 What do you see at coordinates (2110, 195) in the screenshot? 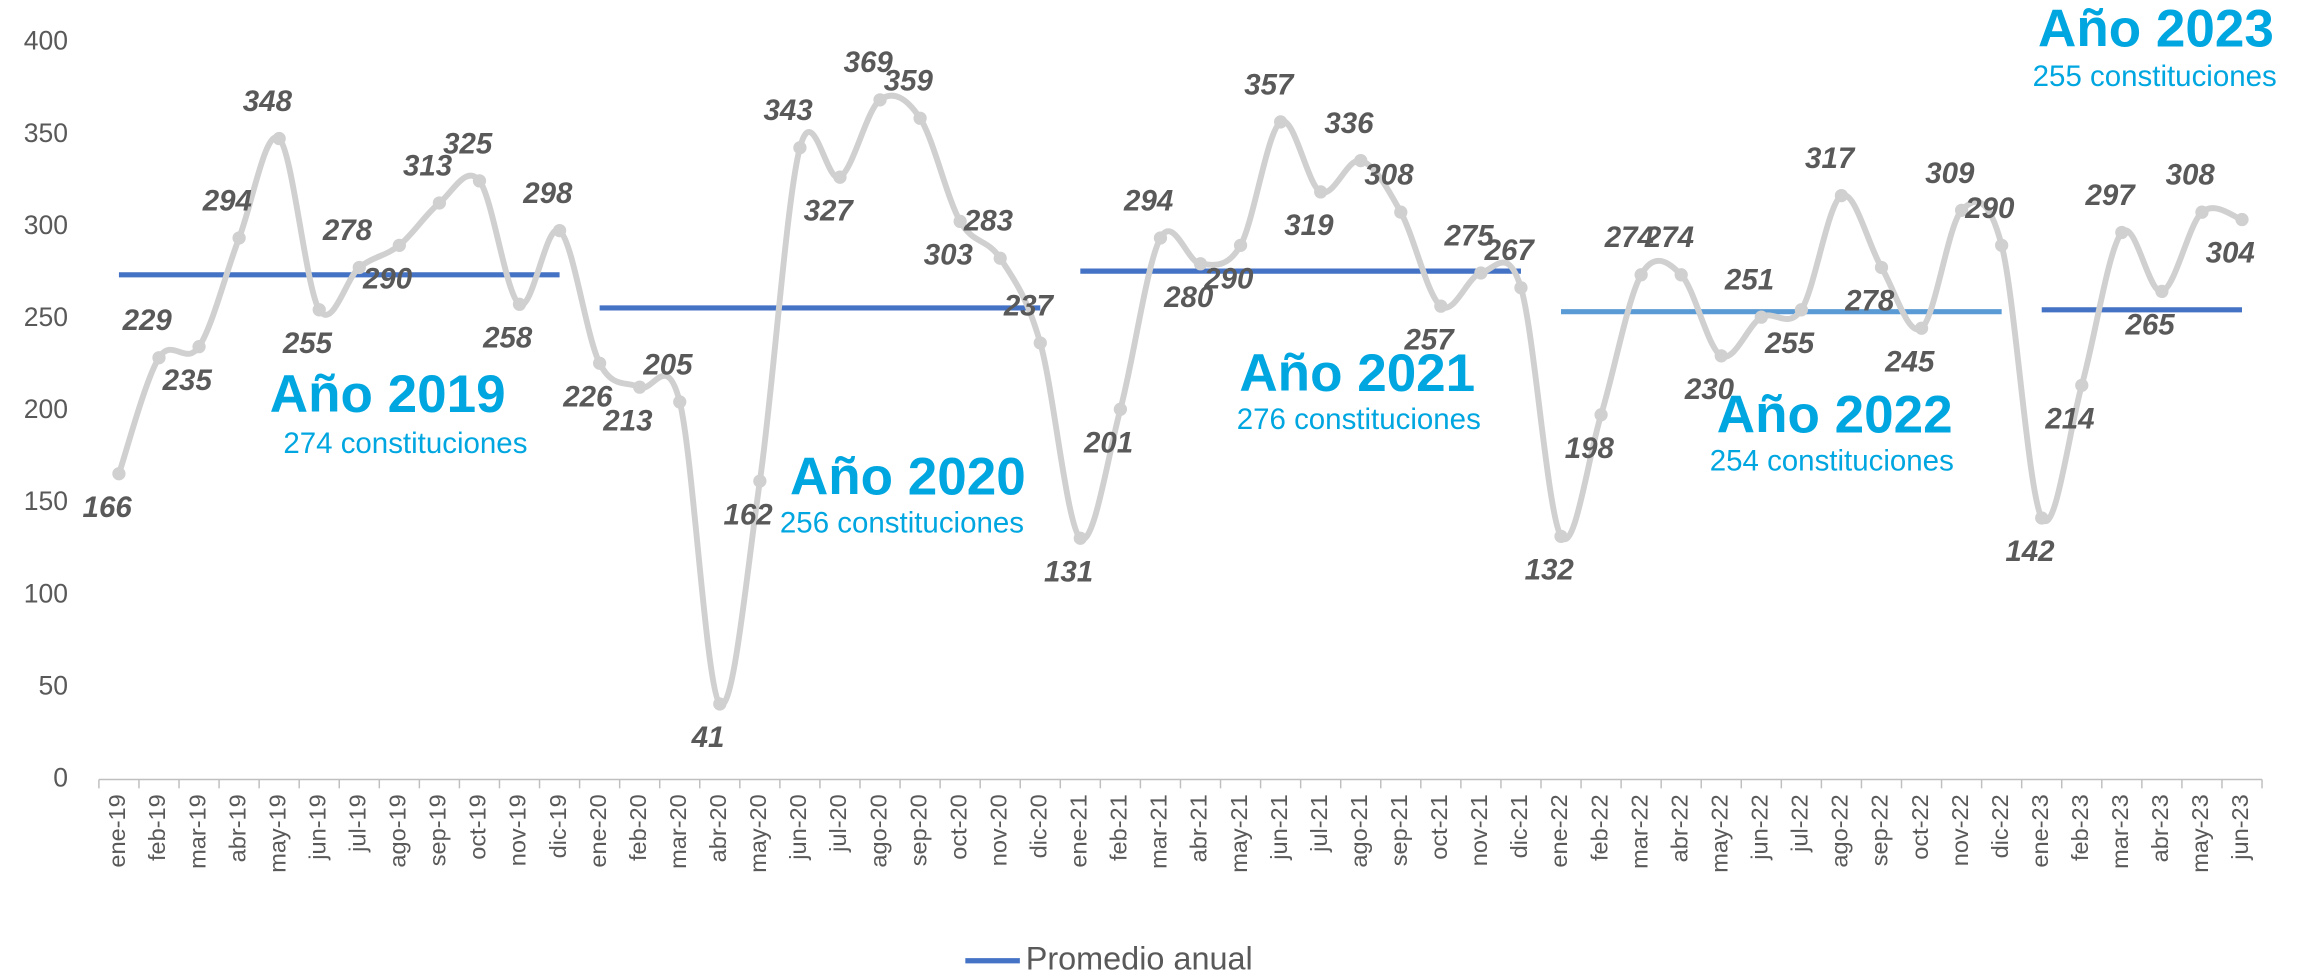
I see `data-label: 297` at bounding box center [2110, 195].